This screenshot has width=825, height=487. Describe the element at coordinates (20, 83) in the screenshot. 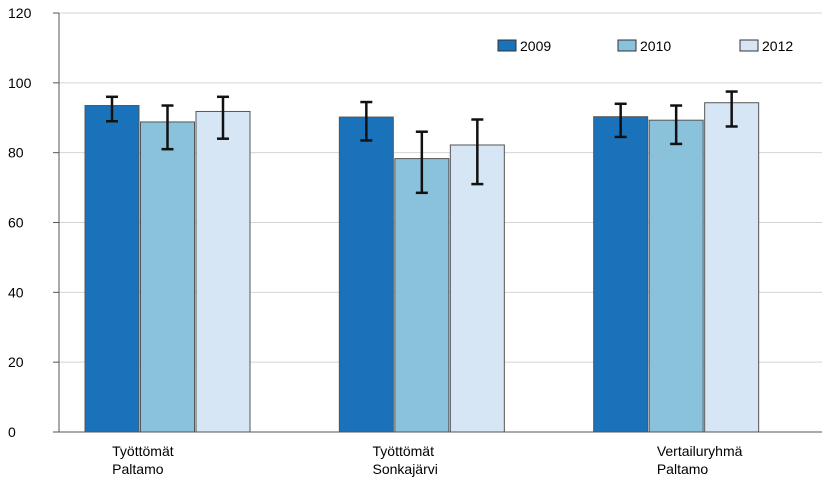

I see `y-tick-label: 100` at that location.